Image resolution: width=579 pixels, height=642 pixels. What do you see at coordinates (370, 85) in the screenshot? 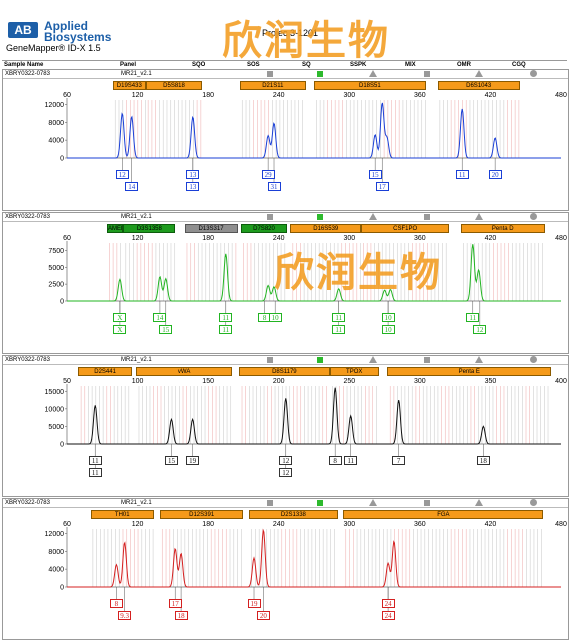
I see `marker-bin: D18S51` at bounding box center [370, 85].